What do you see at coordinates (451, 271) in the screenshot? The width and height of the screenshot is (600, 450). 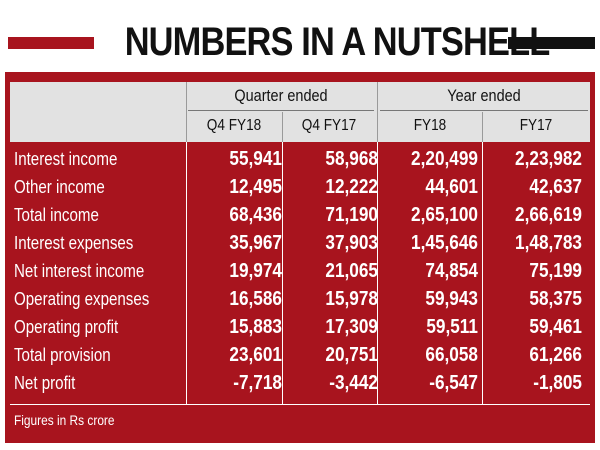 I see `cell-value: 74,854` at bounding box center [451, 271].